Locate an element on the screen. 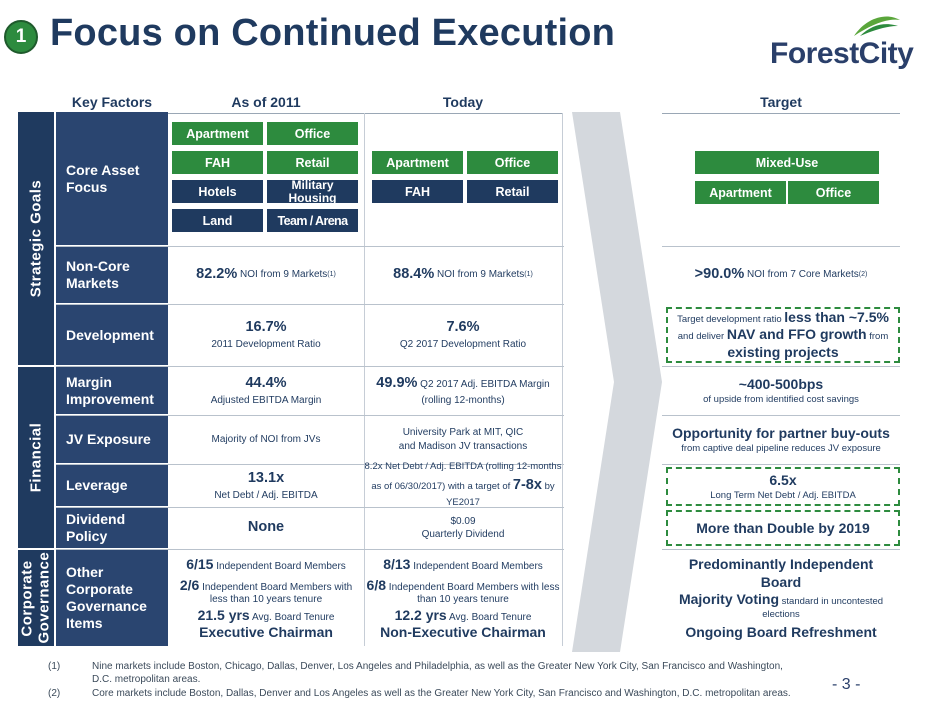 The image size is (940, 705). section-corporate-governance: Corporate Governance is located at coordinates (36, 598).